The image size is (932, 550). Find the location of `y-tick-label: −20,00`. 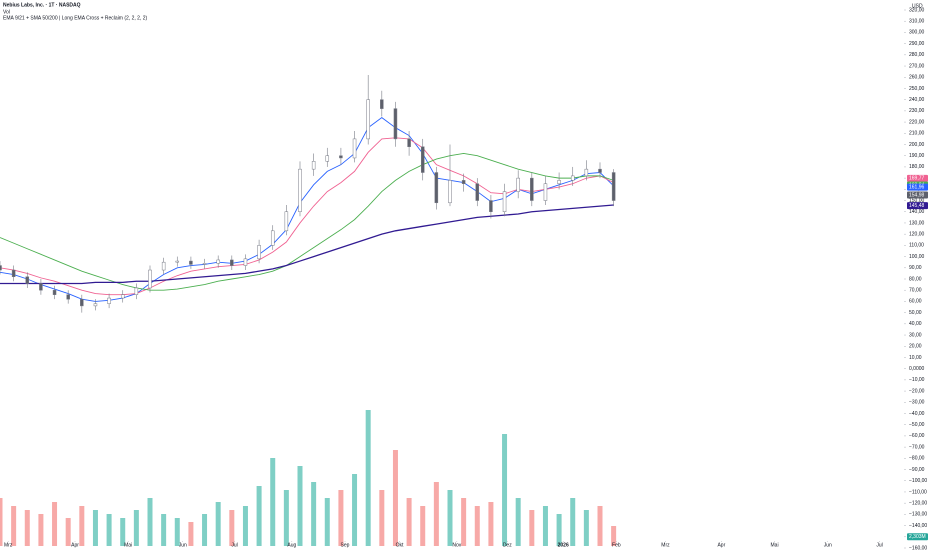

y-tick-label: −20,00 is located at coordinates (917, 391).